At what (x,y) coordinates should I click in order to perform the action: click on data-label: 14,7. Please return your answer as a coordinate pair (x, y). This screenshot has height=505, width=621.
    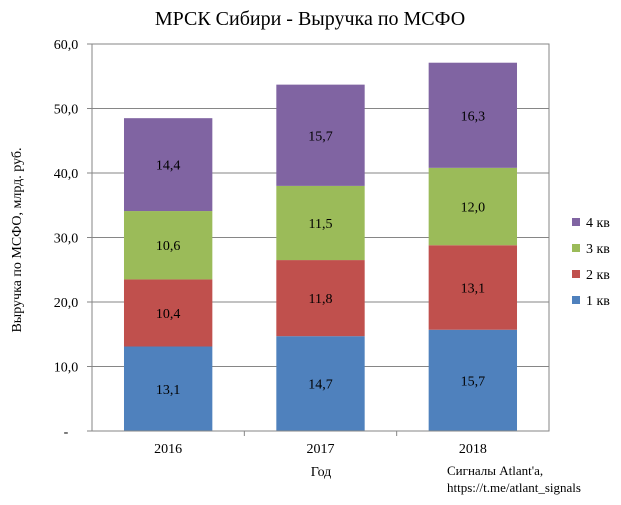
    Looking at the image, I should click on (320, 385).